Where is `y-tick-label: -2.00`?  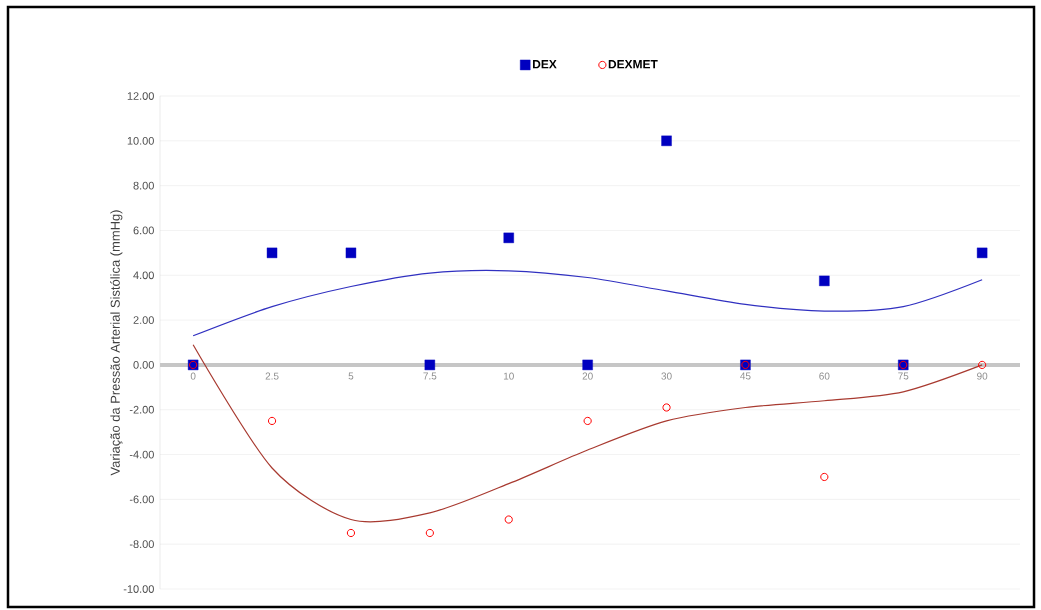 y-tick-label: -2.00 is located at coordinates (141, 409).